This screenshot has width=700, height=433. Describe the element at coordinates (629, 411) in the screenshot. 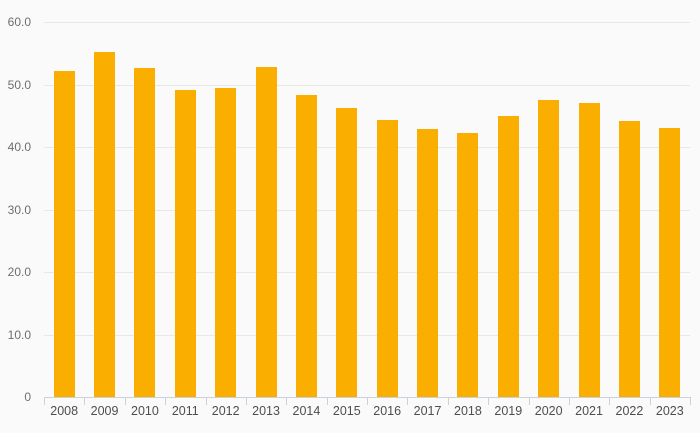

I see `x-tick-label-2022: 2022` at that location.